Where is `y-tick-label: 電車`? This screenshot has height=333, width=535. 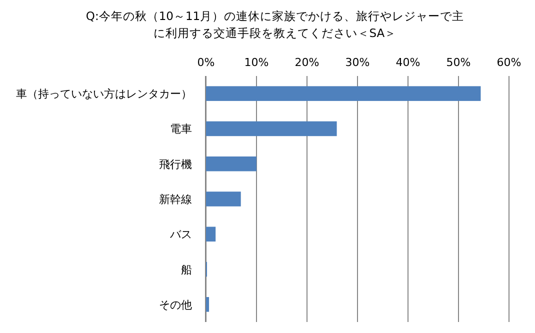
y-tick-label: 電車 is located at coordinates (181, 129).